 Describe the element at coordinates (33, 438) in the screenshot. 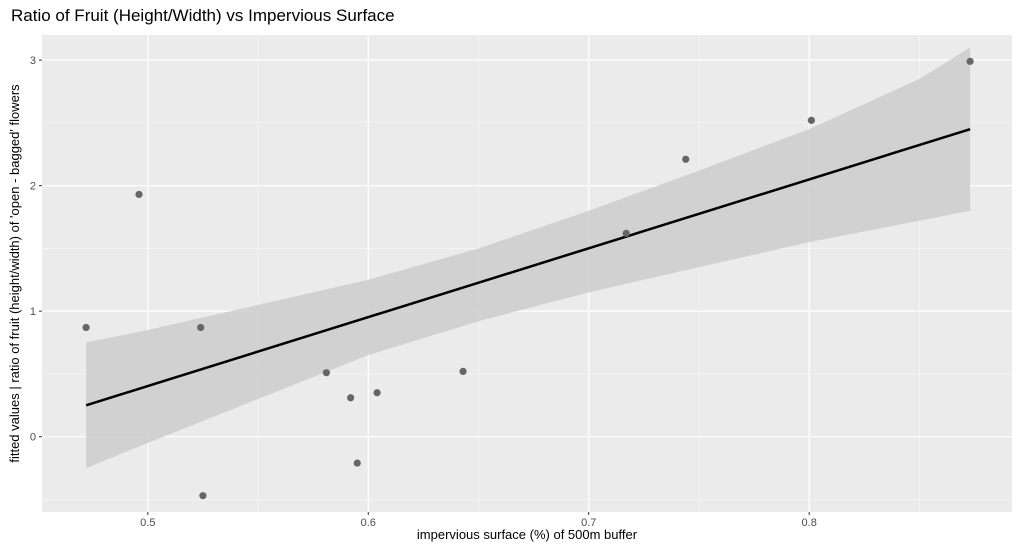

I see `y-tick-label: 0` at that location.